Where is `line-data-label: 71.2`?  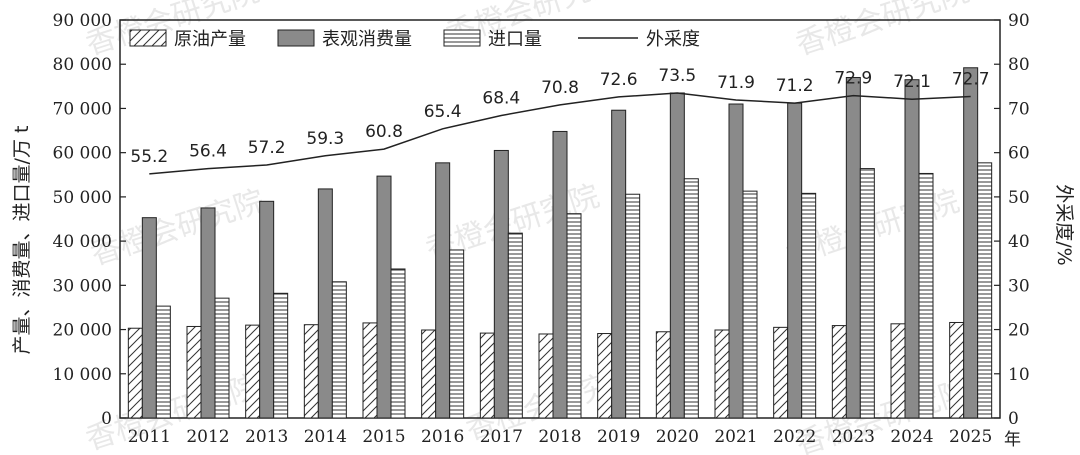
line-data-label: 71.2 is located at coordinates (795, 86).